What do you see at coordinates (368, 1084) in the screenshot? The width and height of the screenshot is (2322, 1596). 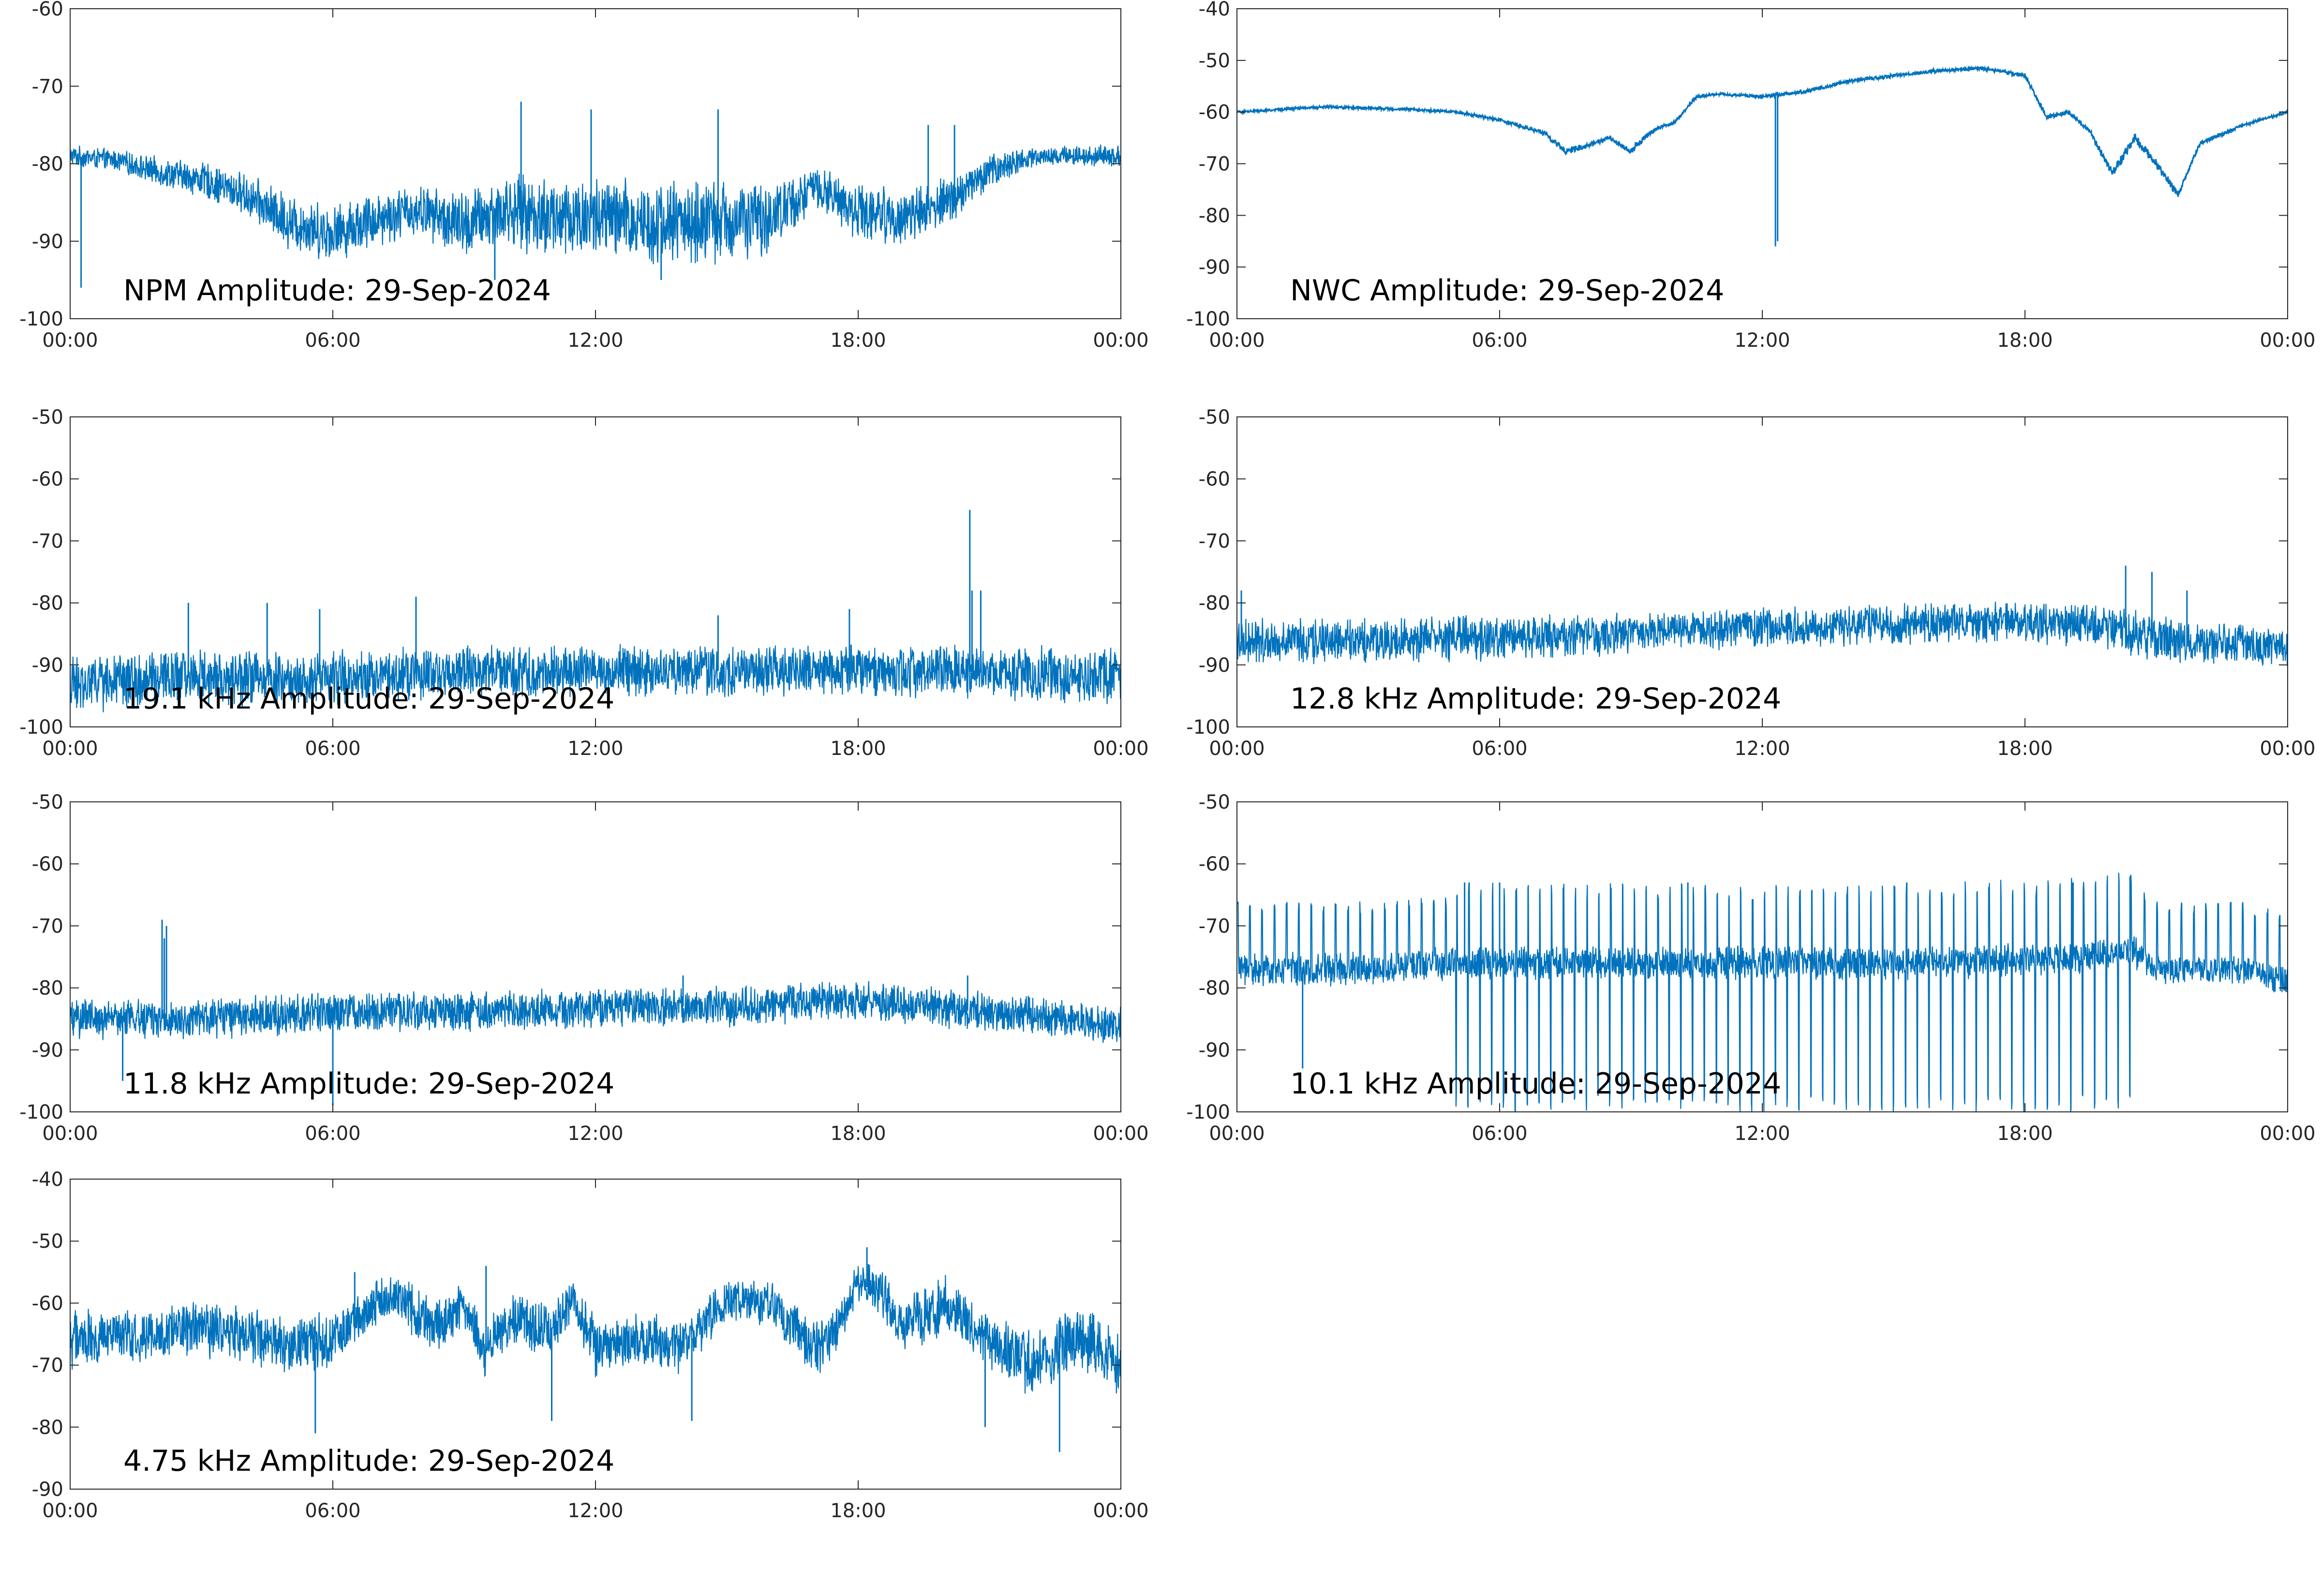 I see `panel-annotation: 11.8 kHz Amplitude: 29-Sep-2024` at bounding box center [368, 1084].